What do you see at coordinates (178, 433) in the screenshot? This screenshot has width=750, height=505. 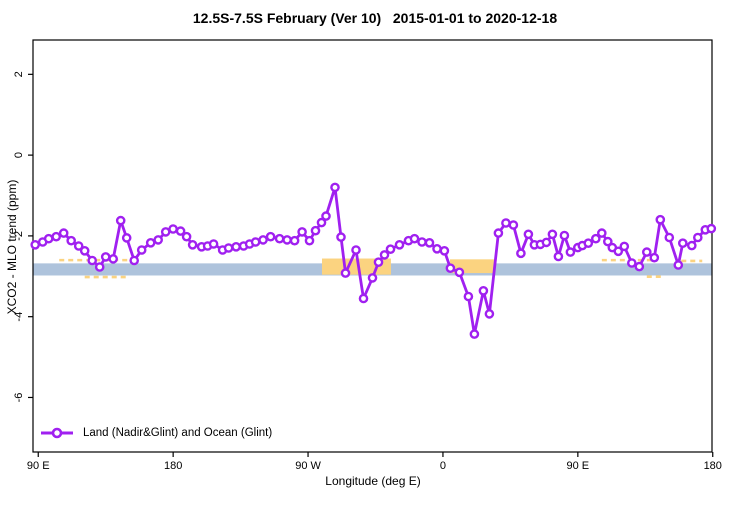 I see `legend-label: Land (Nadir&Glint) and Ocean (Glint)` at bounding box center [178, 433].